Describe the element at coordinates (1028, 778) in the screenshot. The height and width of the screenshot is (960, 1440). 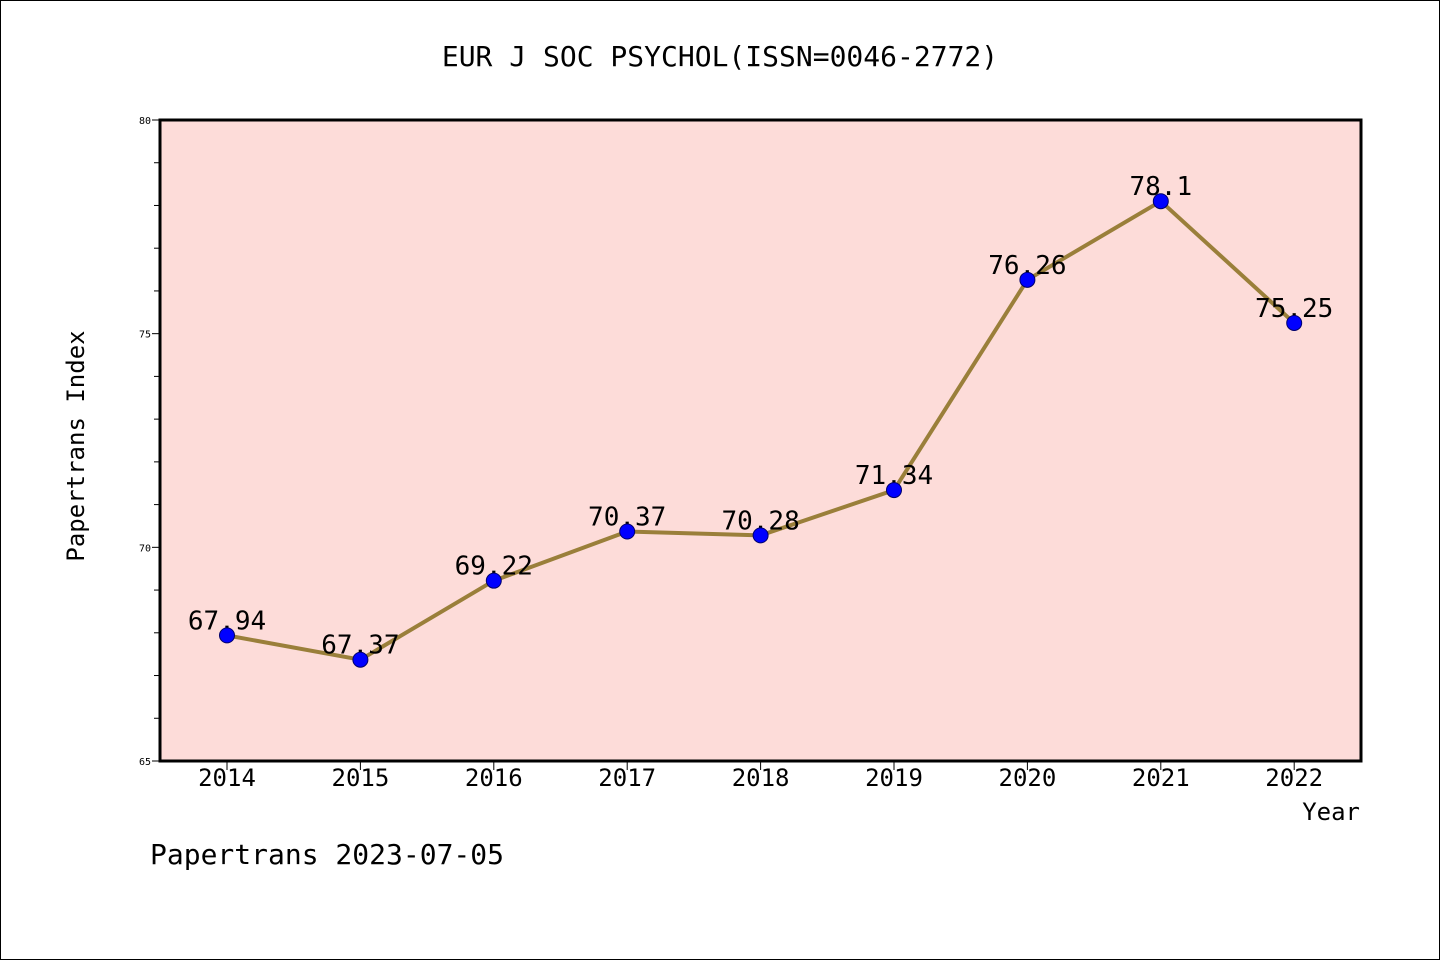
I see `x-tick-label: 2020` at that location.